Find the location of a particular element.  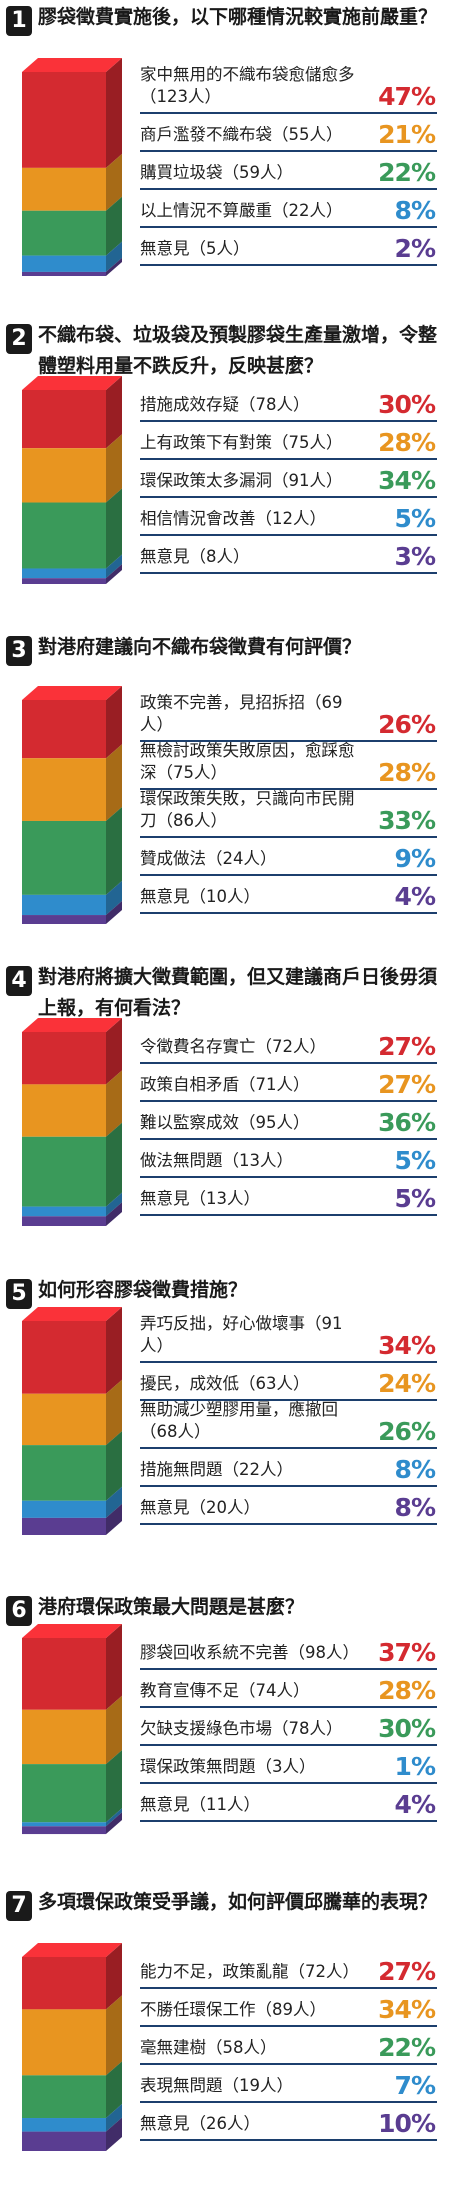

answer-row: 不勝任環保工作（89人） 34% is located at coordinates (288, 2008).